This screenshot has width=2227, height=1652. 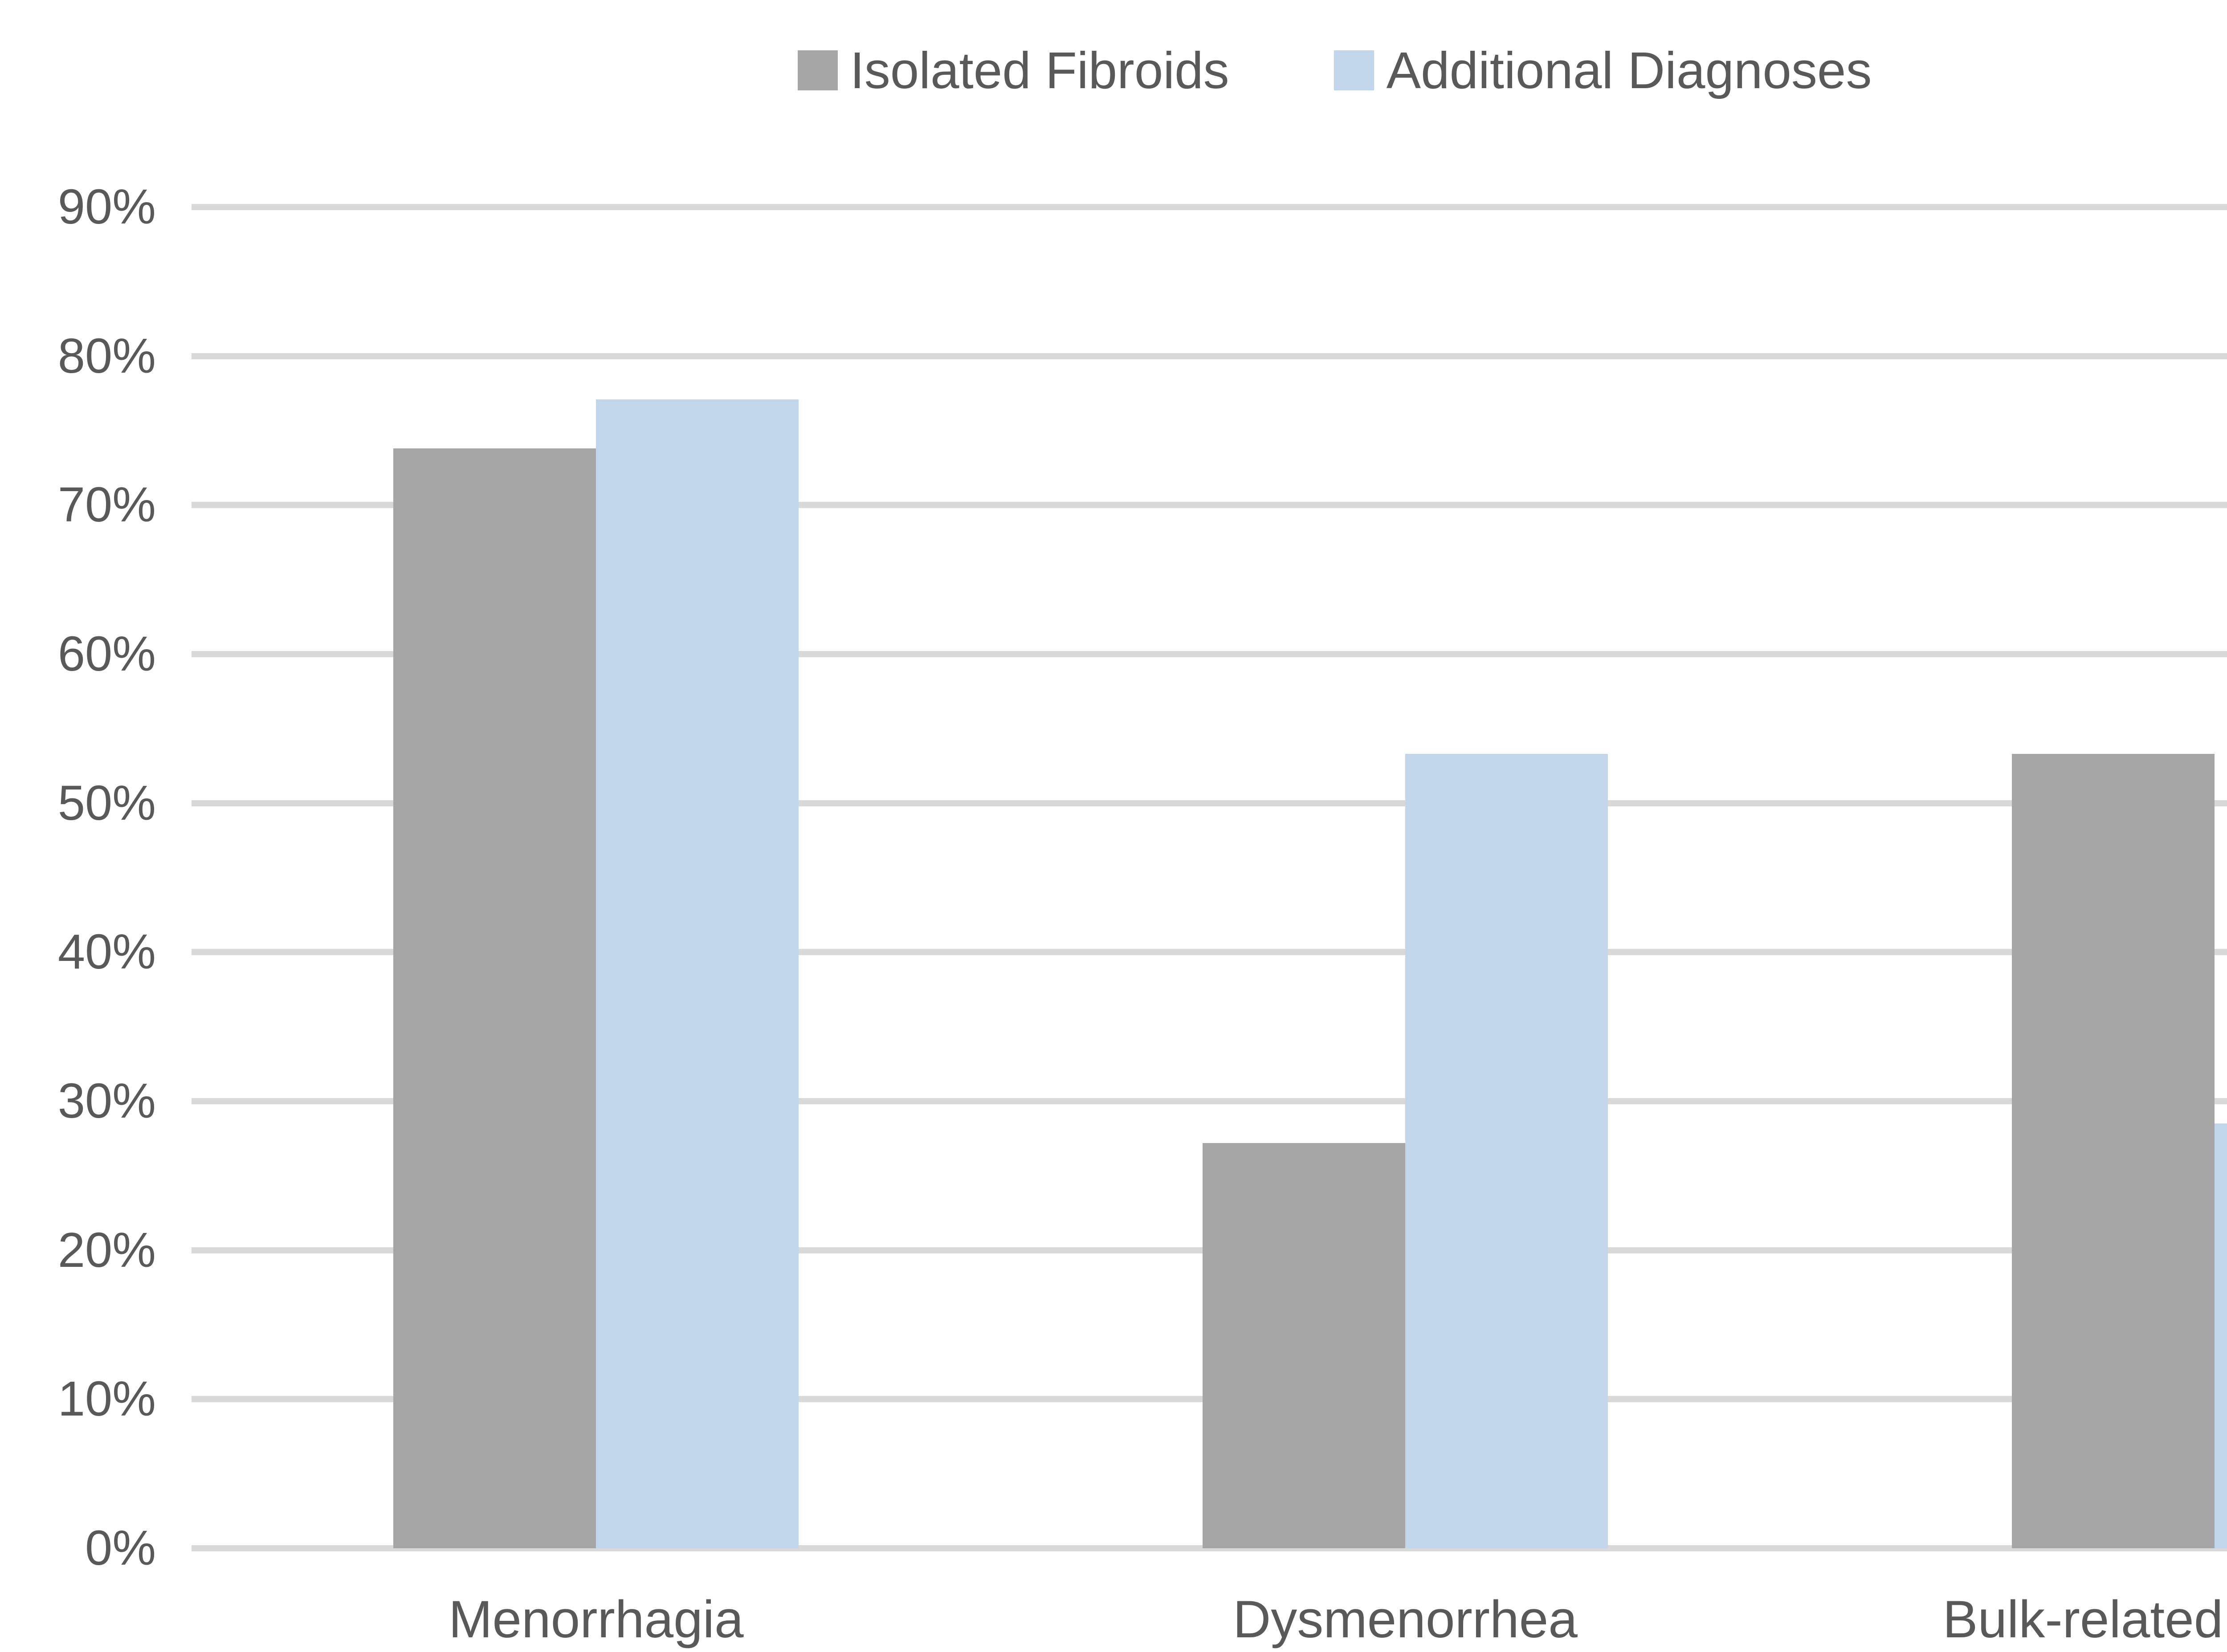 I want to click on y-axis-tick-label-70%: 70%, so click(x=106, y=505).